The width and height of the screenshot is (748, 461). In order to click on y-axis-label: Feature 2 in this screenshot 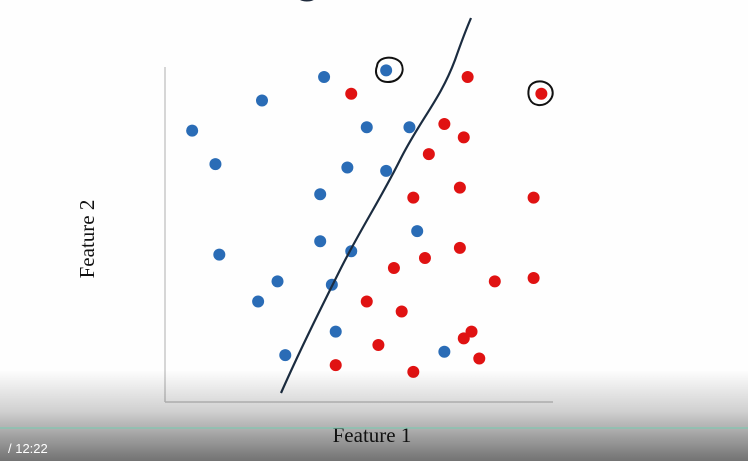, I will do `click(87, 239)`.